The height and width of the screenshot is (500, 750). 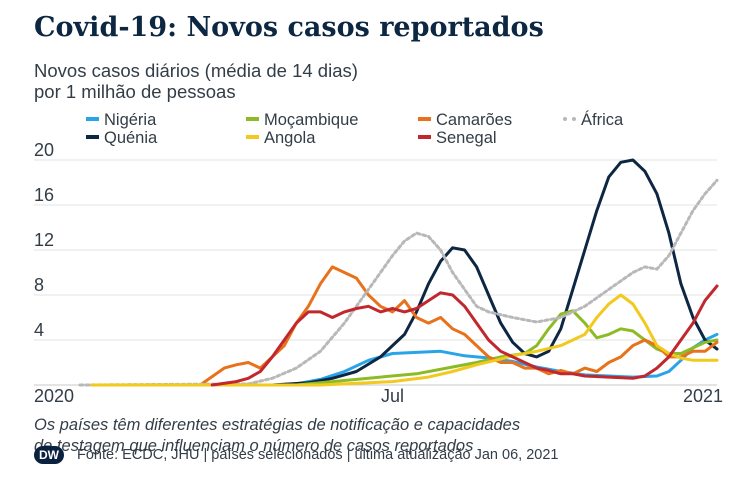 What do you see at coordinates (602, 120) in the screenshot?
I see `legend-label-africa: África` at bounding box center [602, 120].